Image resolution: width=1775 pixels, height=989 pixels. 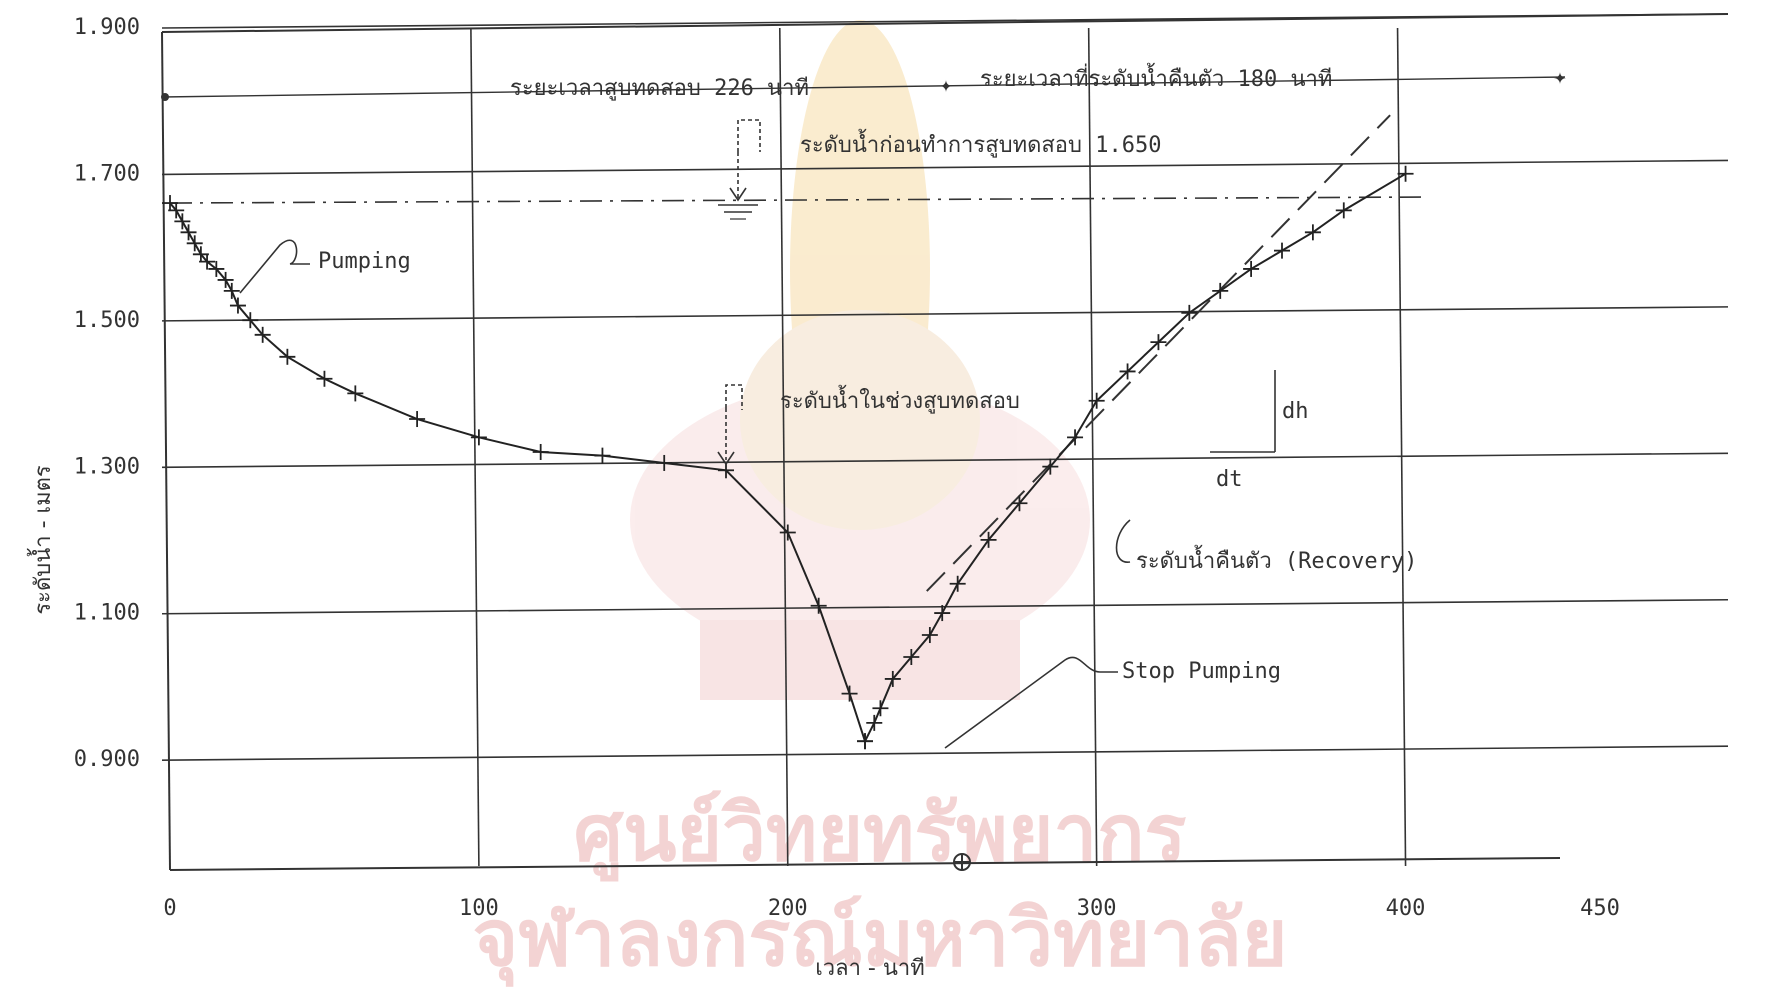 What do you see at coordinates (980, 143) in the screenshot?
I see `static-level-label: ระดับน้ำก่อนทำการสูบทดสอบ 1.650` at bounding box center [980, 143].